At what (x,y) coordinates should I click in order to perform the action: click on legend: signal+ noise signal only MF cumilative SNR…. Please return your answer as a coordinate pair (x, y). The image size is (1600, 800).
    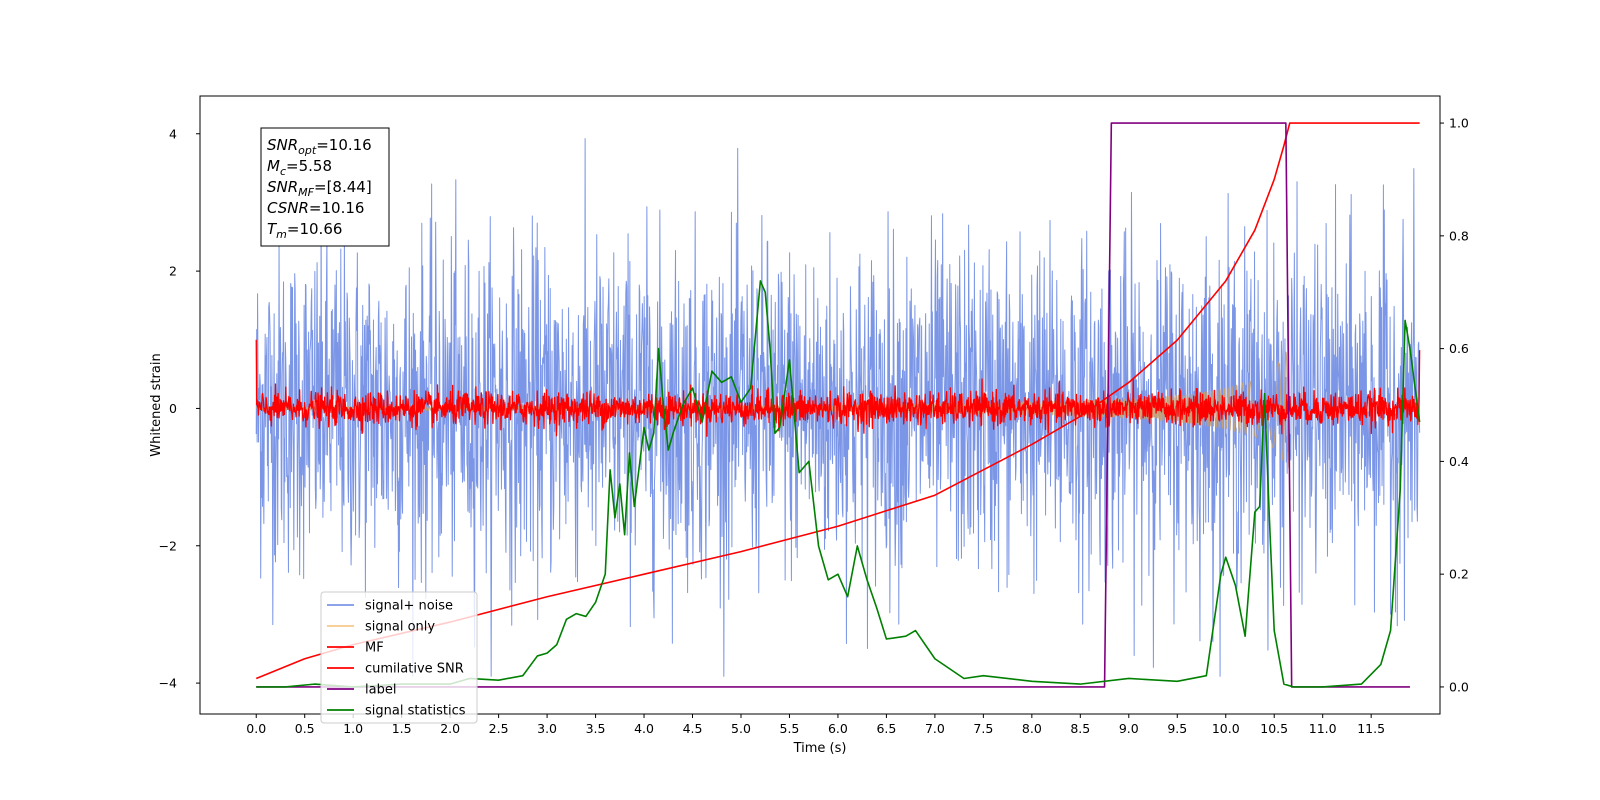
    Looking at the image, I should click on (399, 657).